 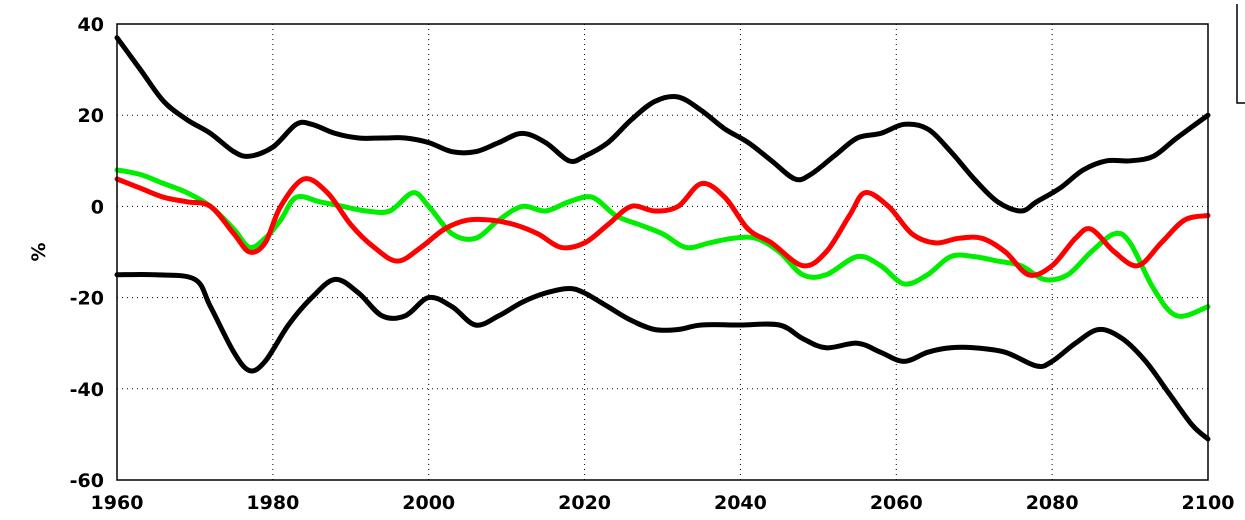 I want to click on y-tick-label: -40, so click(x=87, y=390).